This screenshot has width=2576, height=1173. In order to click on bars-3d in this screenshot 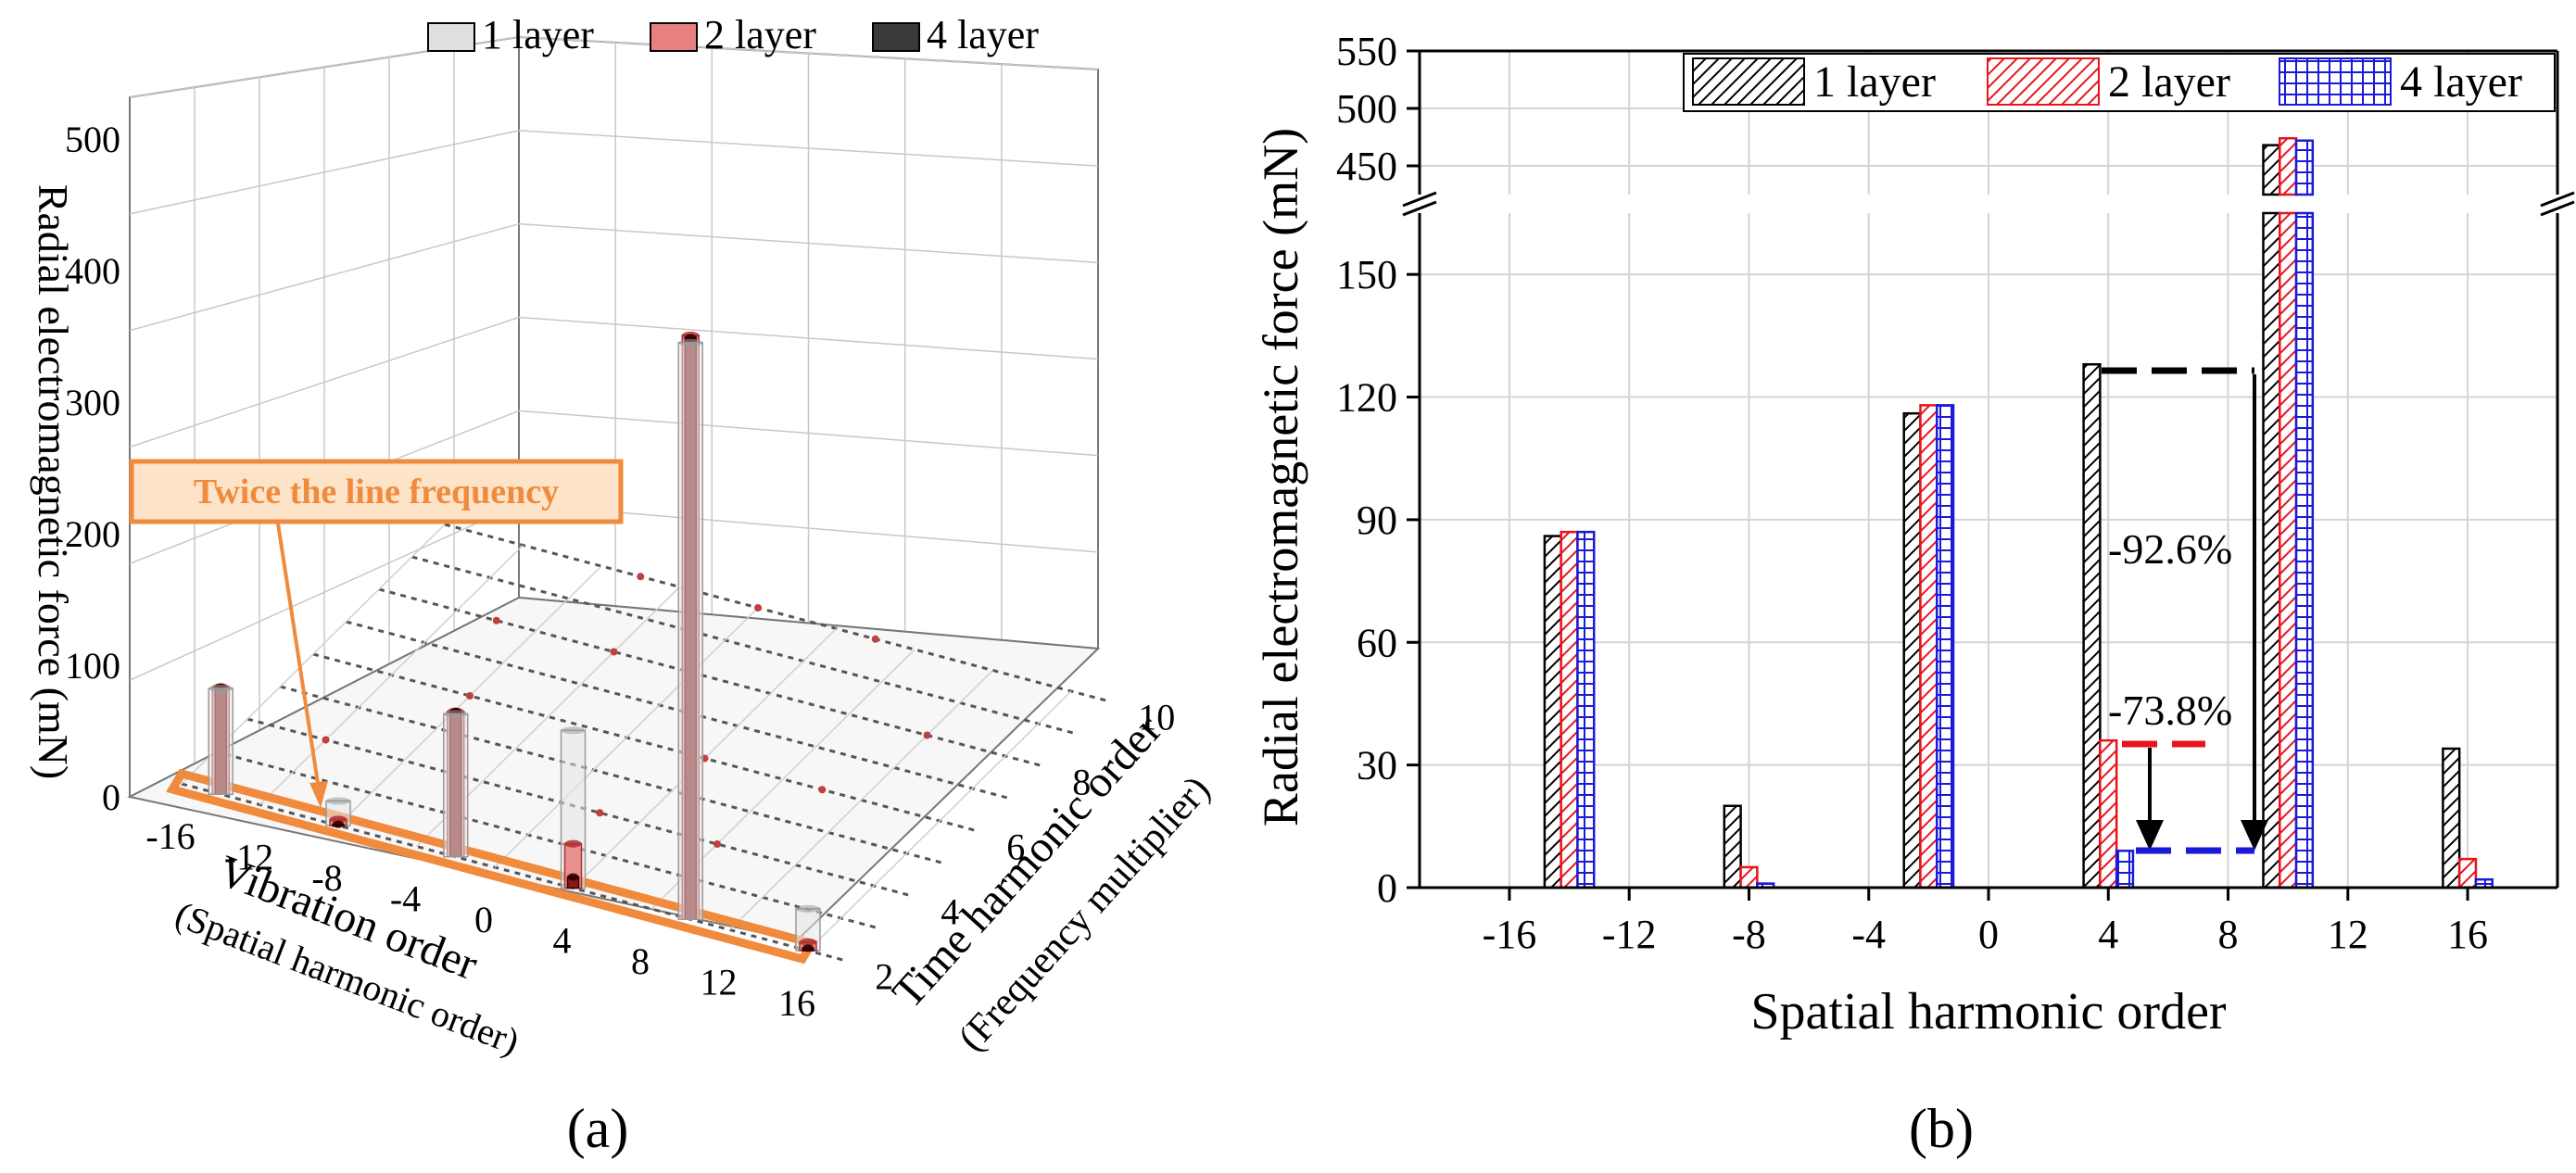, I will do `click(514, 641)`.